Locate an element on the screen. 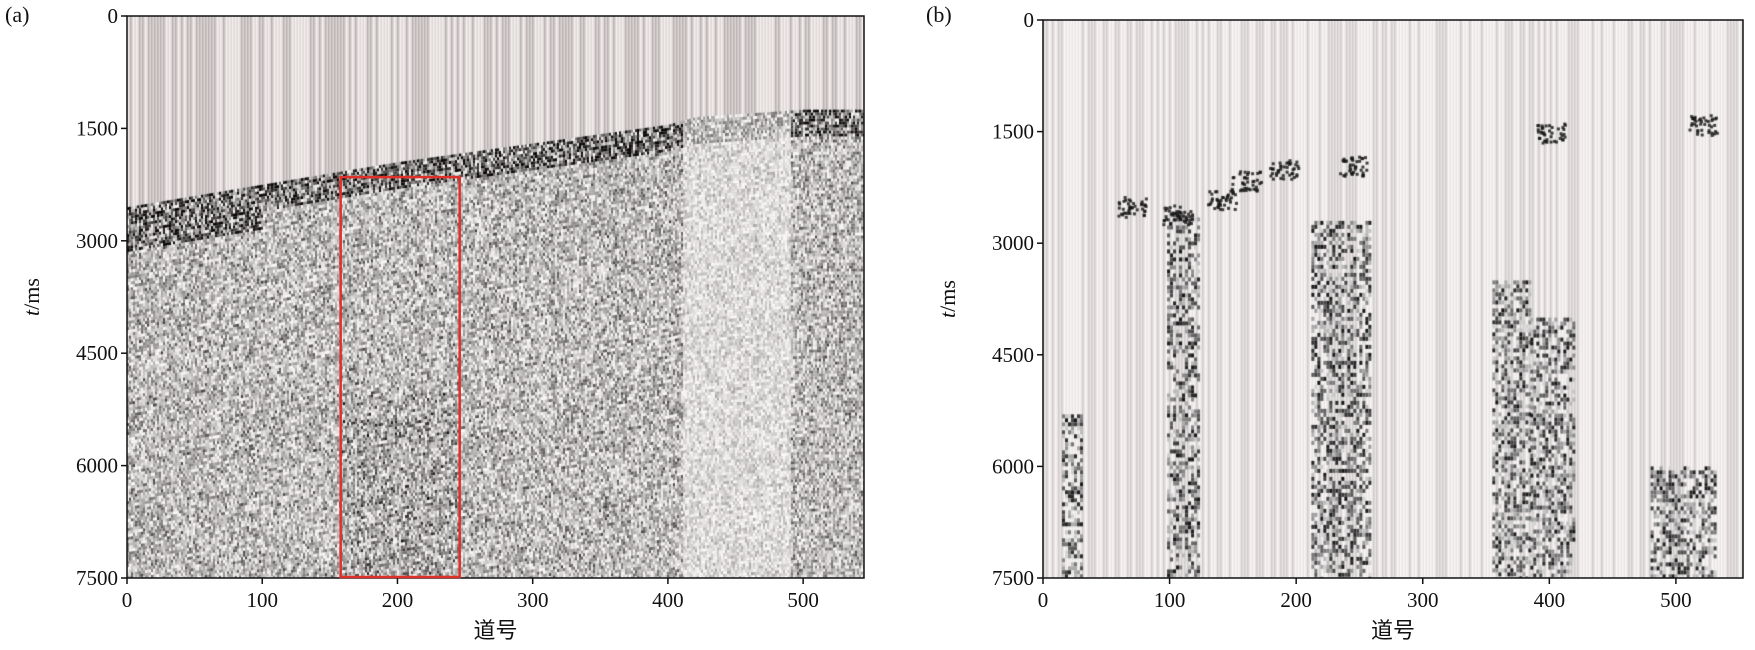 The height and width of the screenshot is (650, 1755). highlight-box is located at coordinates (400, 377).